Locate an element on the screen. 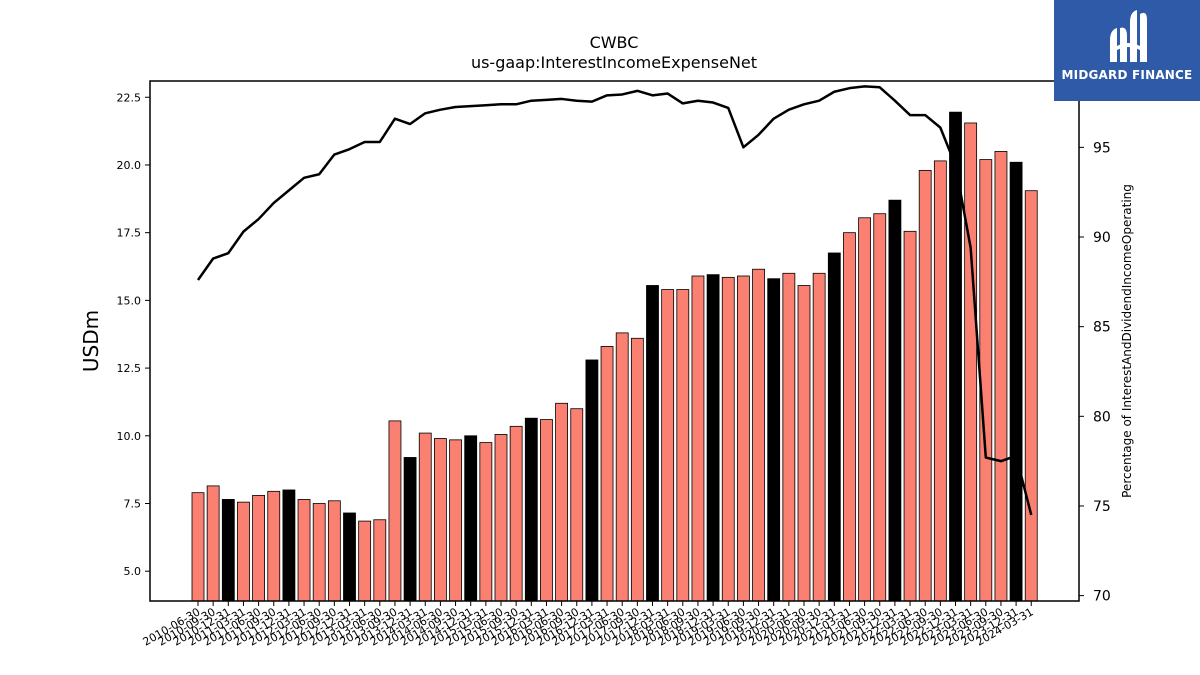  y-tick-label: 5.0 is located at coordinates (133, 571).